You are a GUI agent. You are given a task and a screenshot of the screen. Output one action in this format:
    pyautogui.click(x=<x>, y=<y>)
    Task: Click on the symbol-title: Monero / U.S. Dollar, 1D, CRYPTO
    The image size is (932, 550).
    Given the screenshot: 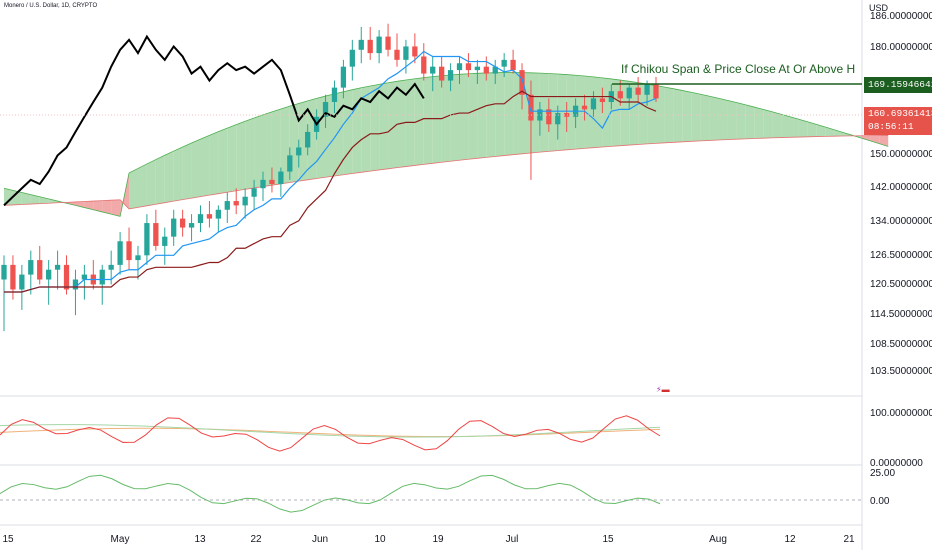 What is the action you would take?
    pyautogui.click(x=51, y=6)
    